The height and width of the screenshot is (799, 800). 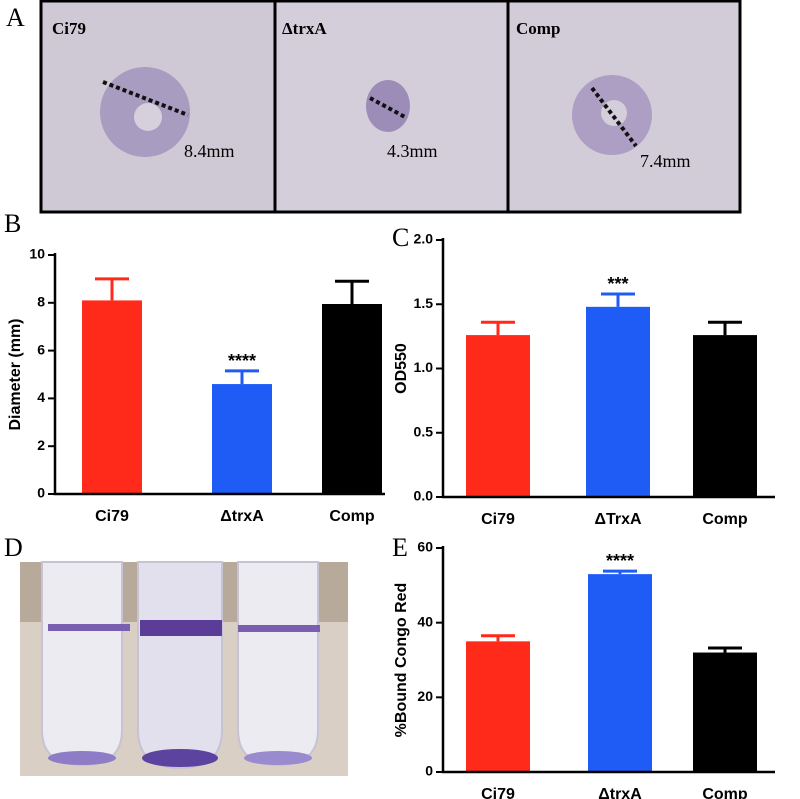 What do you see at coordinates (41, 302) in the screenshot?
I see `y-tick-label: 8` at bounding box center [41, 302].